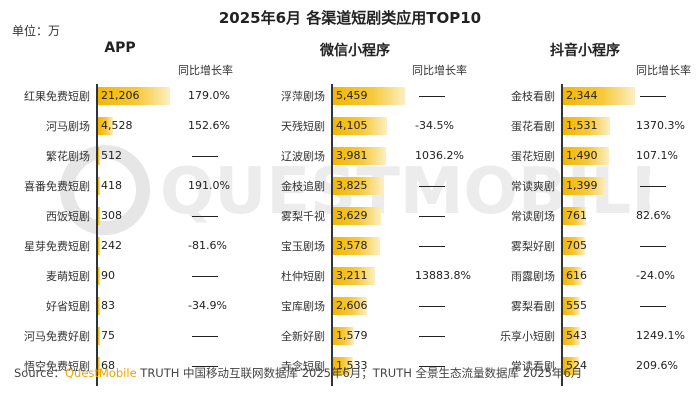  Describe the element at coordinates (588, 306) in the screenshot. I see `bar-row: 雾梨看剧 555` at that location.